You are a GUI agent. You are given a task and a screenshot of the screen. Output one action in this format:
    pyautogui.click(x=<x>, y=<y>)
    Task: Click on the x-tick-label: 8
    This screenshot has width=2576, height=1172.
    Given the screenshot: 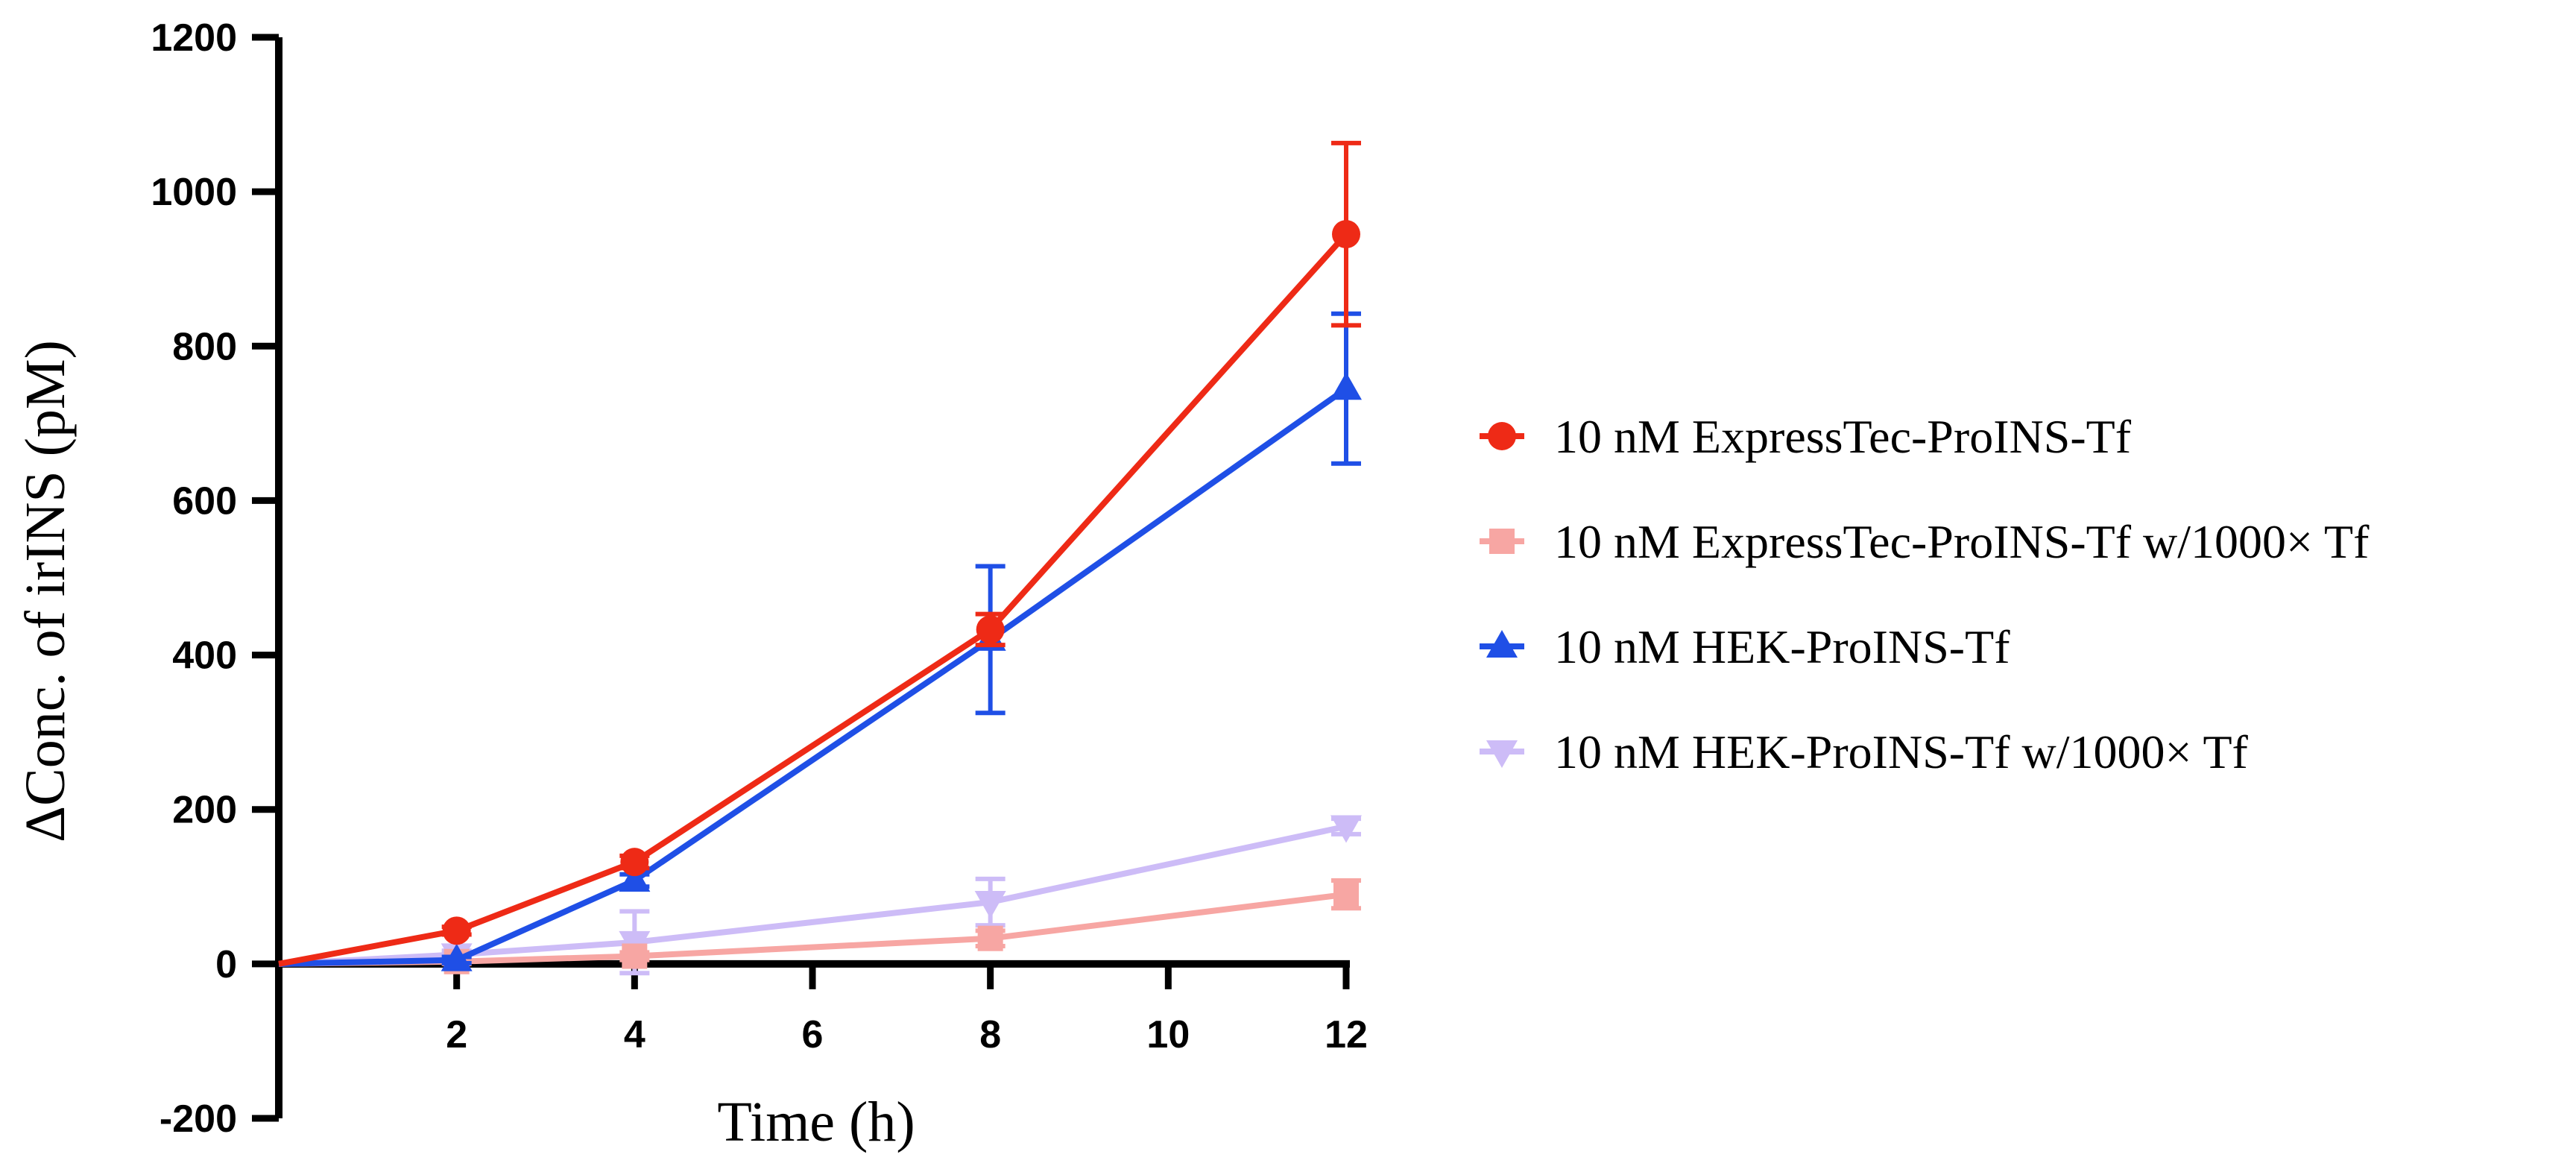 What is the action you would take?
    pyautogui.click(x=990, y=1034)
    